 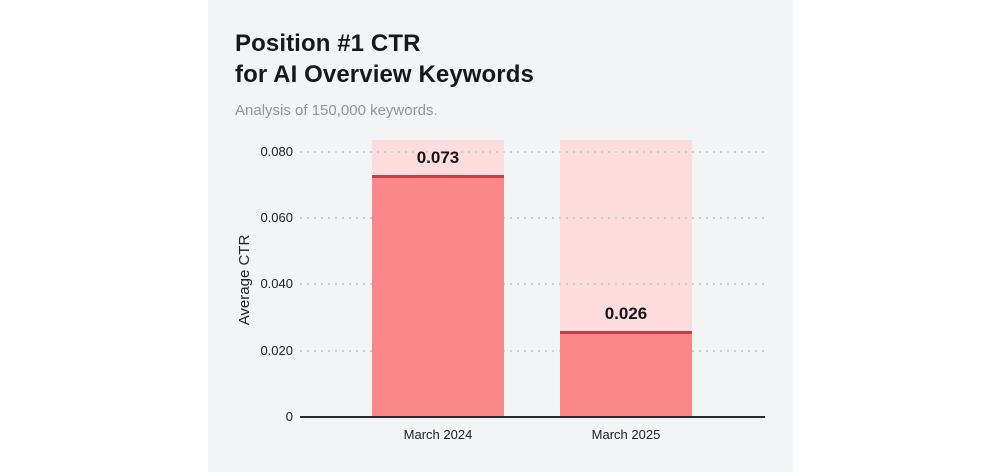 What do you see at coordinates (384, 74) in the screenshot?
I see `chart-title-line2: for AI Overview Keywords` at bounding box center [384, 74].